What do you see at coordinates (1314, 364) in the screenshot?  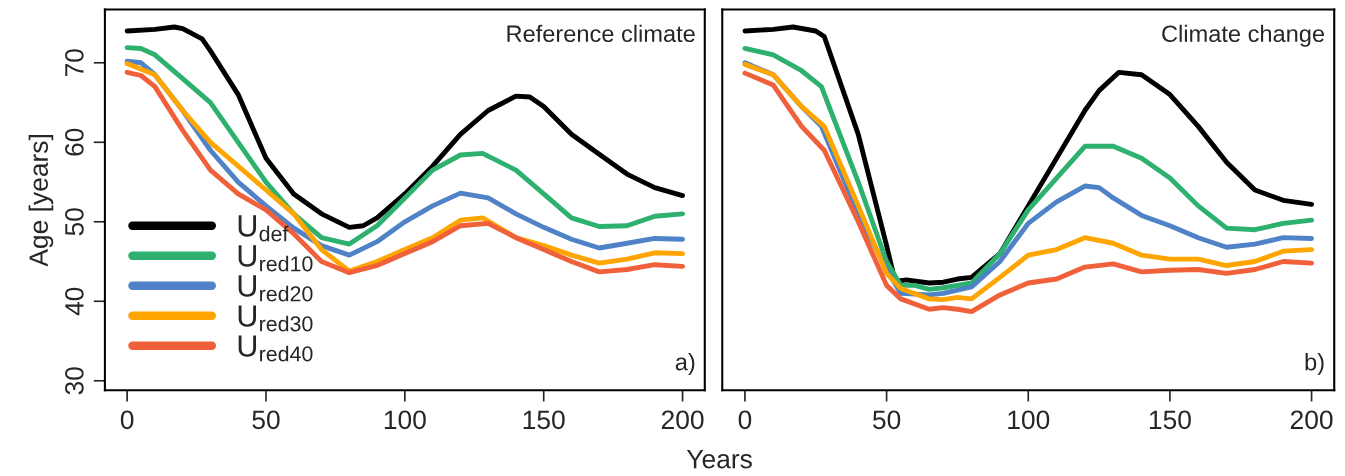 I see `annotation: b)` at bounding box center [1314, 364].